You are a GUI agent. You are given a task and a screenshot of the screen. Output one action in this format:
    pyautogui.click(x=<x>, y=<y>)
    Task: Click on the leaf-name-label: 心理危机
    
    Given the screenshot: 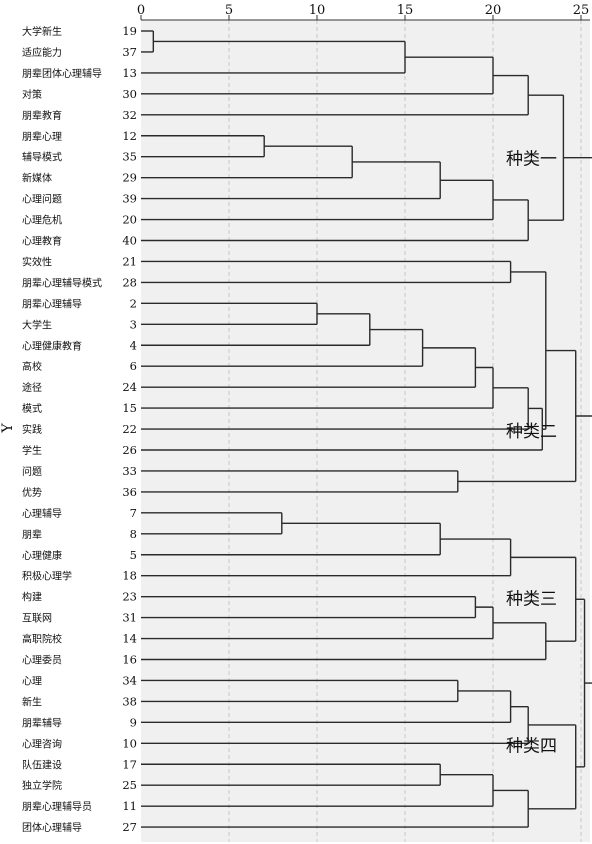 What is the action you would take?
    pyautogui.click(x=42, y=220)
    